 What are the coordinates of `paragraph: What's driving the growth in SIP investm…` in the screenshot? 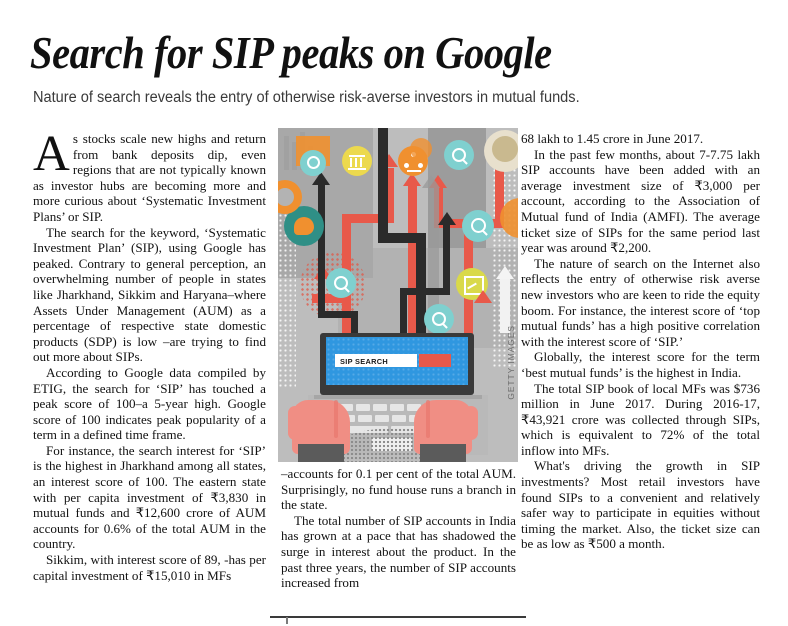 It's located at (640, 505).